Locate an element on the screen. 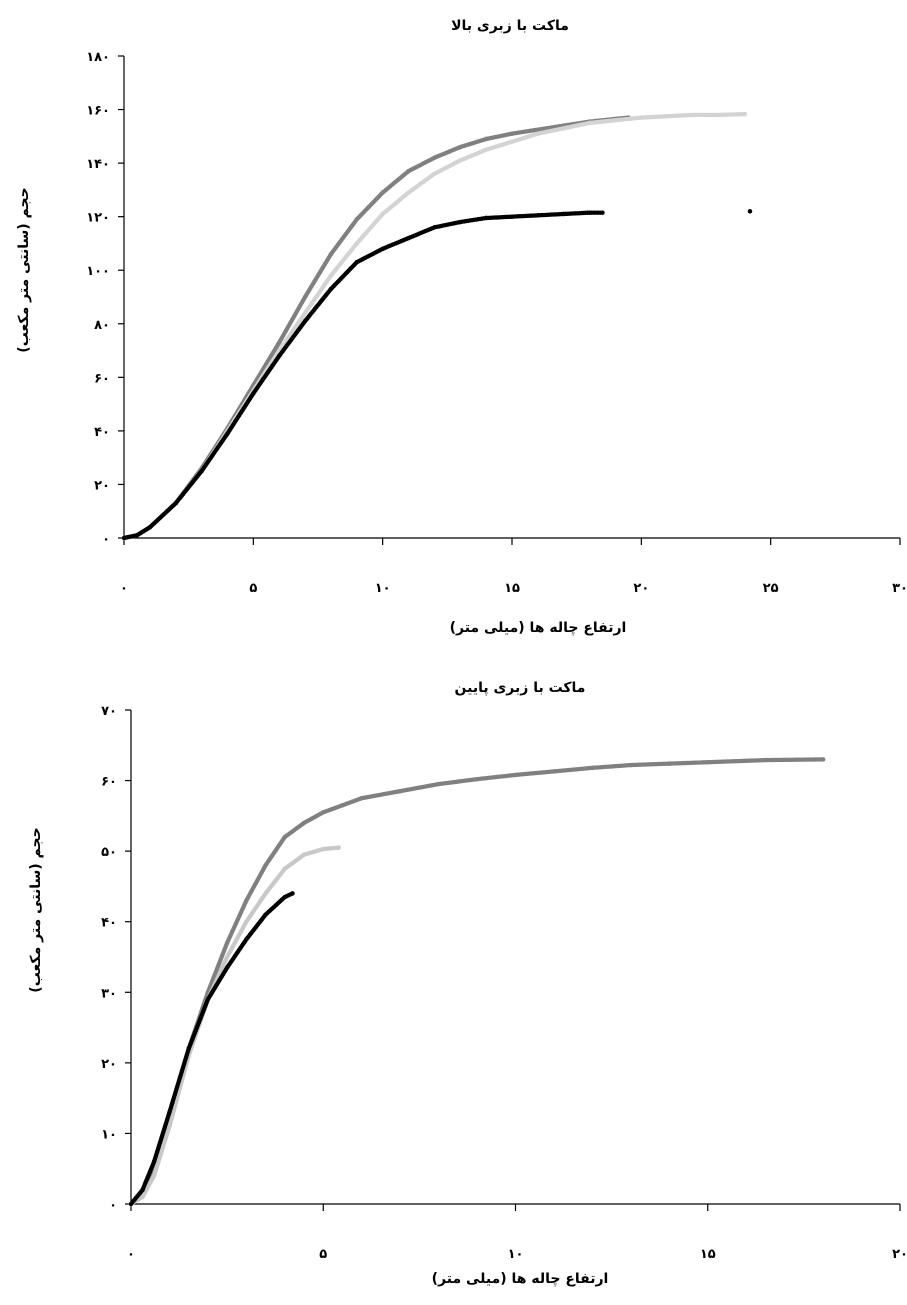  y-tick-label: ۱۰ is located at coordinates (109, 1134).